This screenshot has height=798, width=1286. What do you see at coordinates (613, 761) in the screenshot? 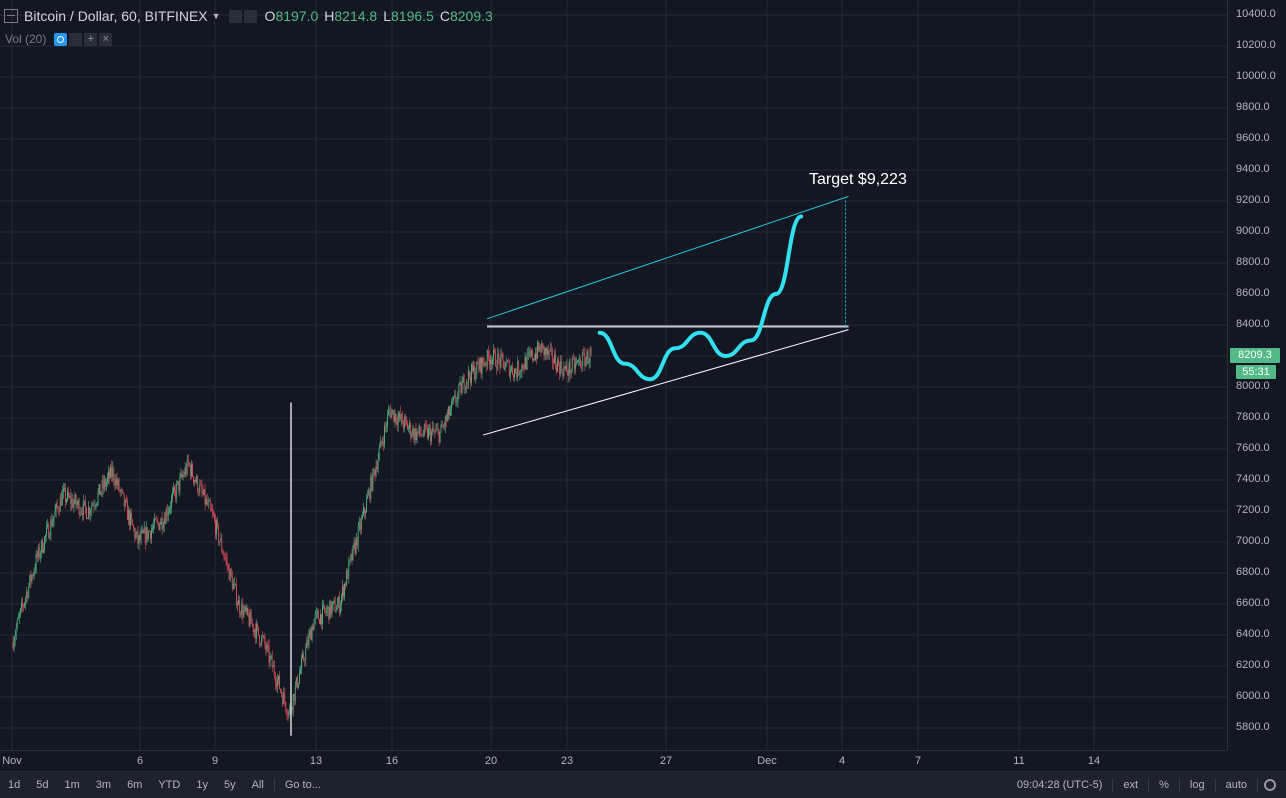
I see `time-axis: Nov 6 9 13 16 20 23 27 Dec 4 7 11 14` at bounding box center [613, 761].